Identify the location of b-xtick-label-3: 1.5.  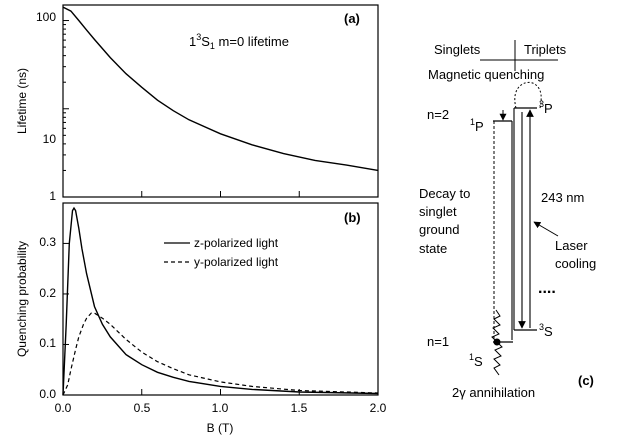
(299, 408).